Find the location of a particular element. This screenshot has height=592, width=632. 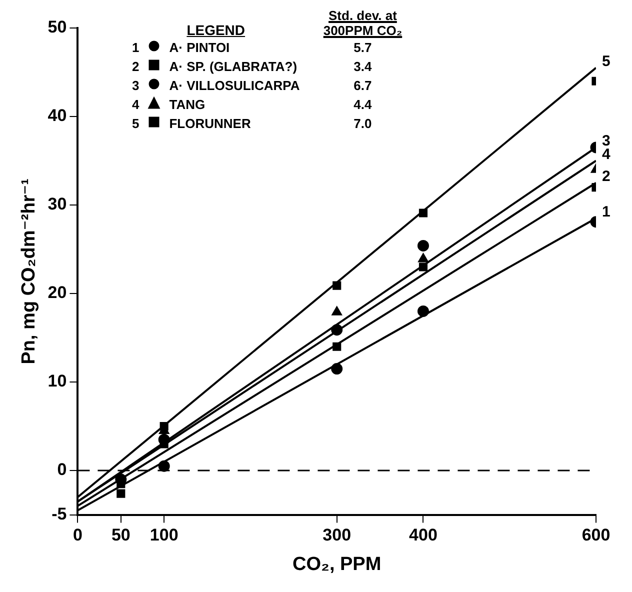

x-tick-label: 300 is located at coordinates (337, 535).